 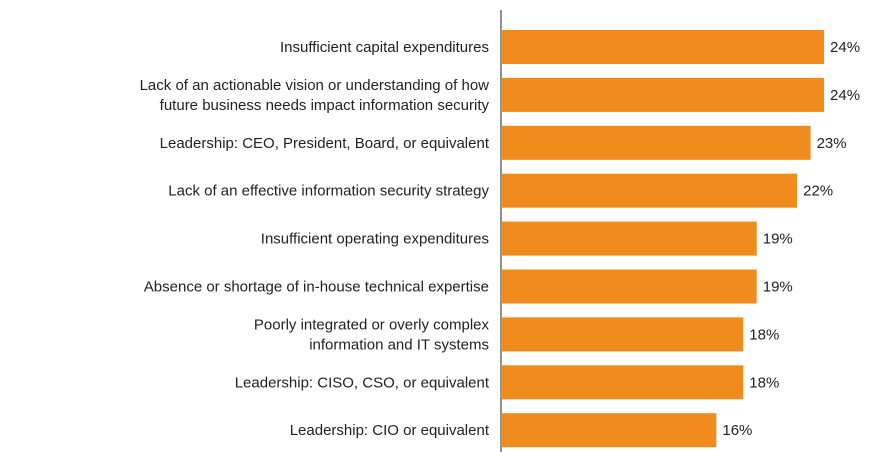 What do you see at coordinates (375, 239) in the screenshot?
I see `category-label: Insufficient operating expenditures` at bounding box center [375, 239].